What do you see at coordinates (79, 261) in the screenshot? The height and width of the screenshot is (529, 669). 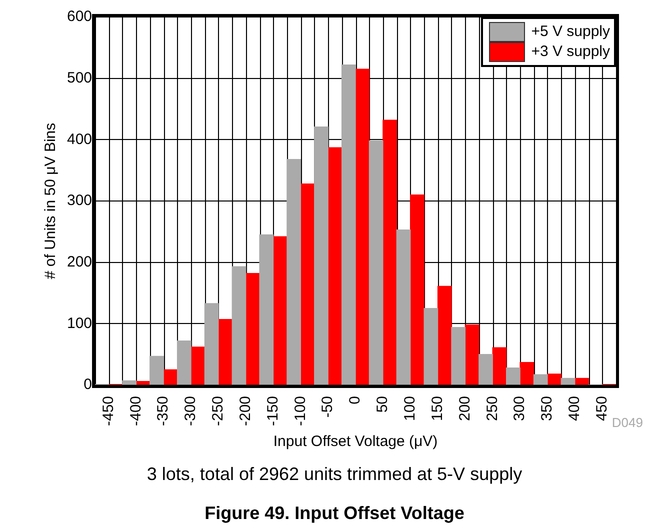 I see `y-tick-label: 200` at bounding box center [79, 261].